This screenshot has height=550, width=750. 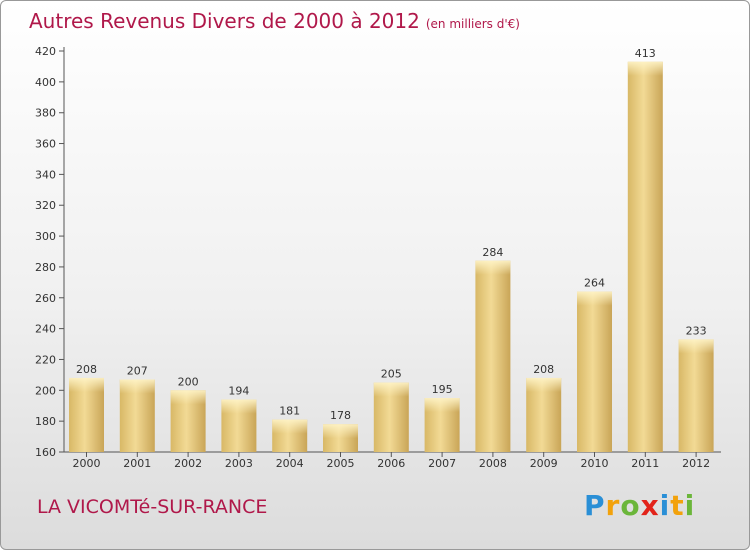 I want to click on logo-letter: t, so click(x=677, y=505).